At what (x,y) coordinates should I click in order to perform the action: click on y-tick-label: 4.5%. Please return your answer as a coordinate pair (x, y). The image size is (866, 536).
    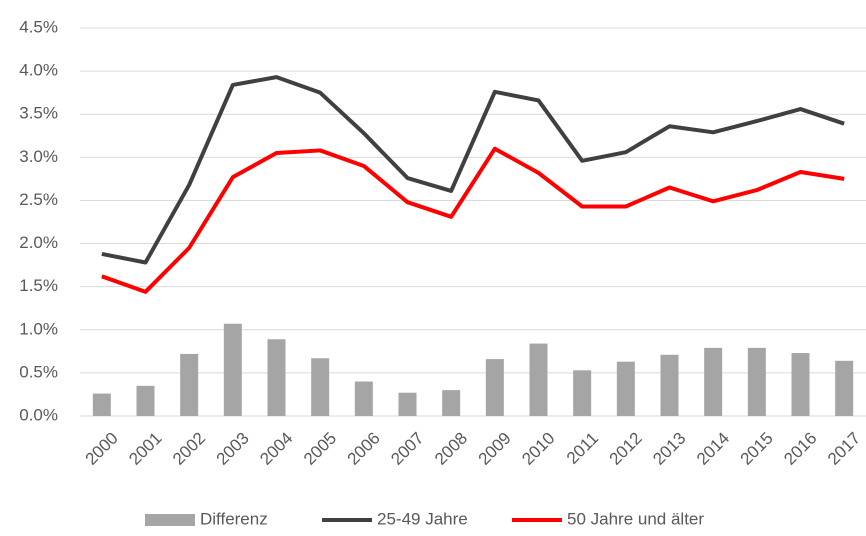
    Looking at the image, I should click on (38, 26).